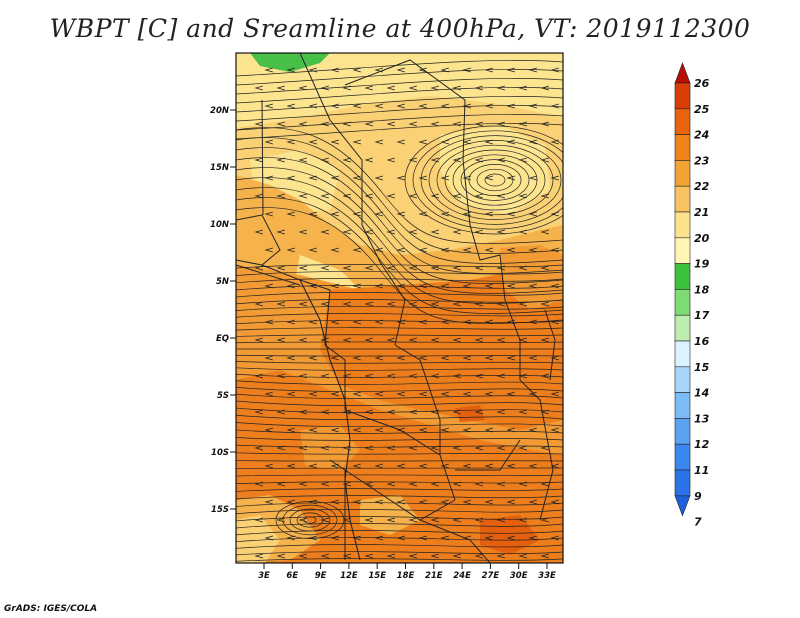 This screenshot has height=618, width=800. What do you see at coordinates (264, 576) in the screenshot?
I see `lon-label: 3E` at bounding box center [264, 576].